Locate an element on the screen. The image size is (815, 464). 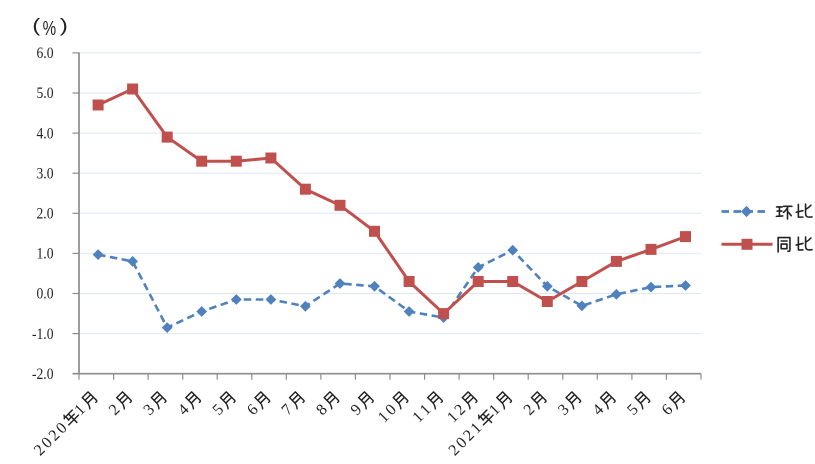
svg-text: 6.0 is located at coordinates (45, 53).